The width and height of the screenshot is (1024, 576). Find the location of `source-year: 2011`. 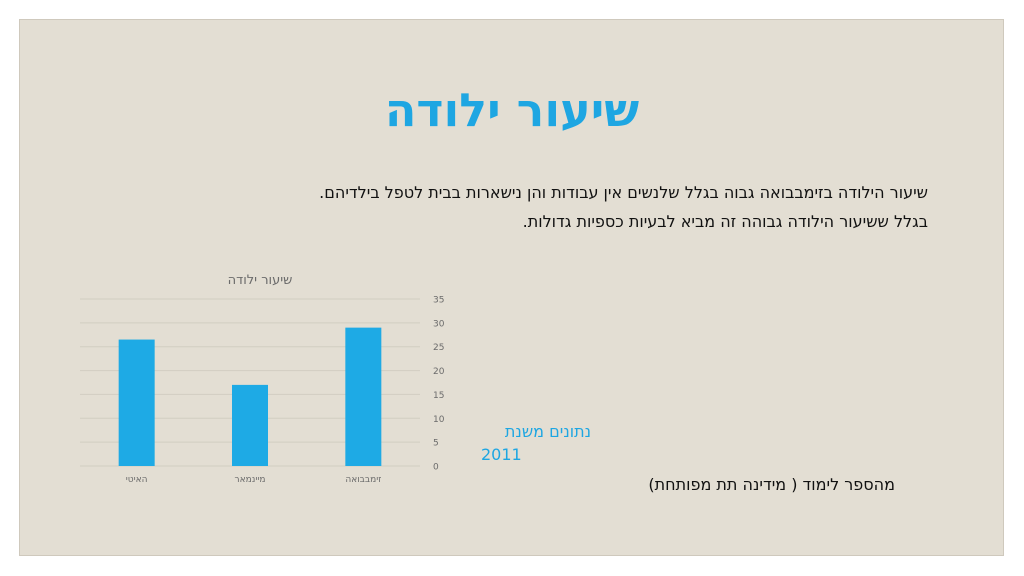

source-year: 2011 is located at coordinates (501, 454).